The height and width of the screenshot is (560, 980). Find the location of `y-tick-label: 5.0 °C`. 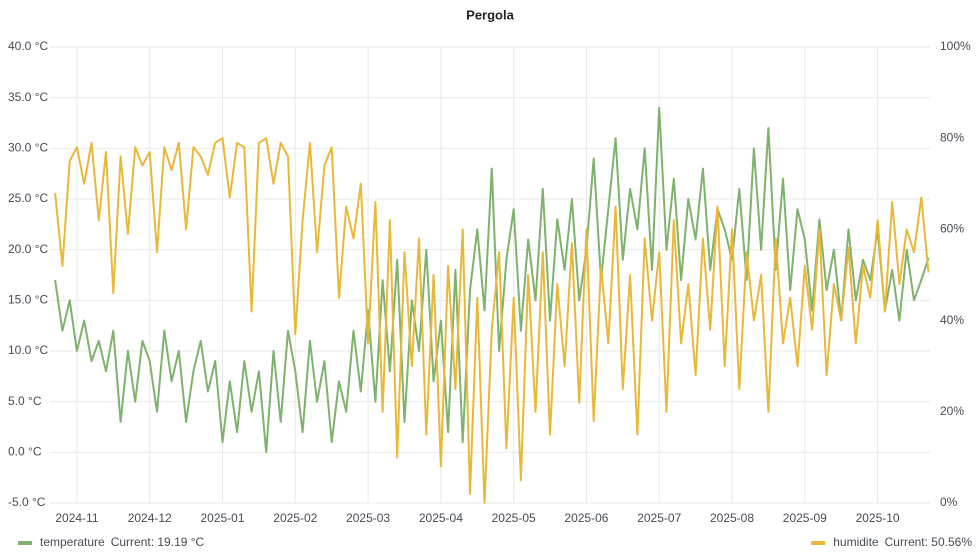

y-tick-label: 5.0 °C is located at coordinates (25, 401).